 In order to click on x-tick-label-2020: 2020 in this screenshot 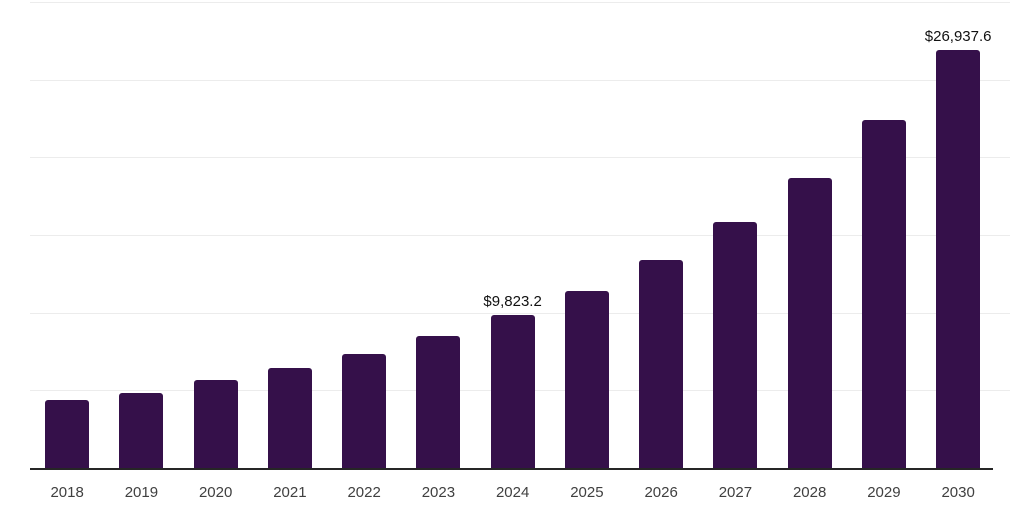, I will do `click(215, 492)`.